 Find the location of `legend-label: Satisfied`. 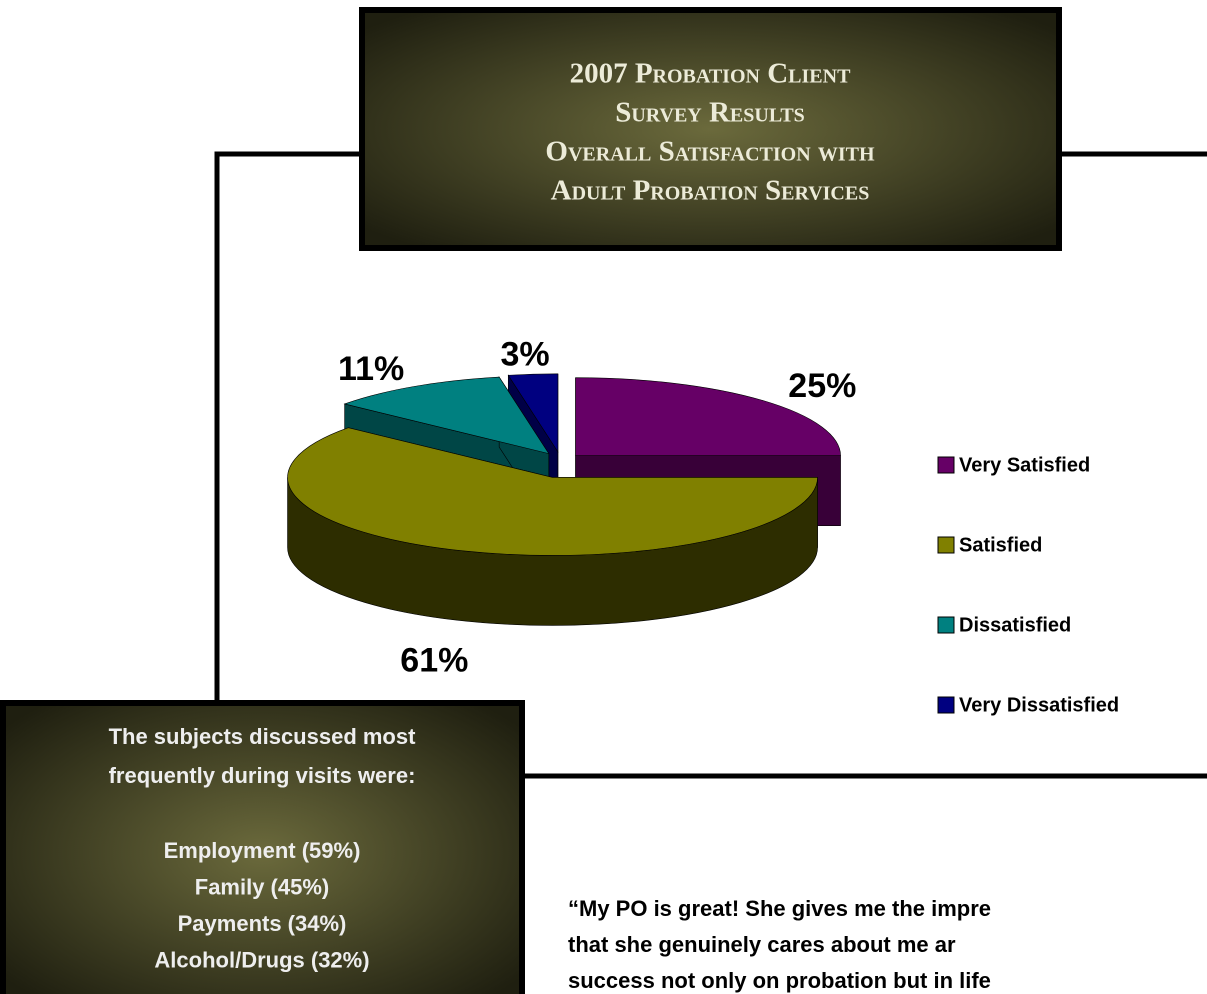

legend-label: Satisfied is located at coordinates (1000, 545).